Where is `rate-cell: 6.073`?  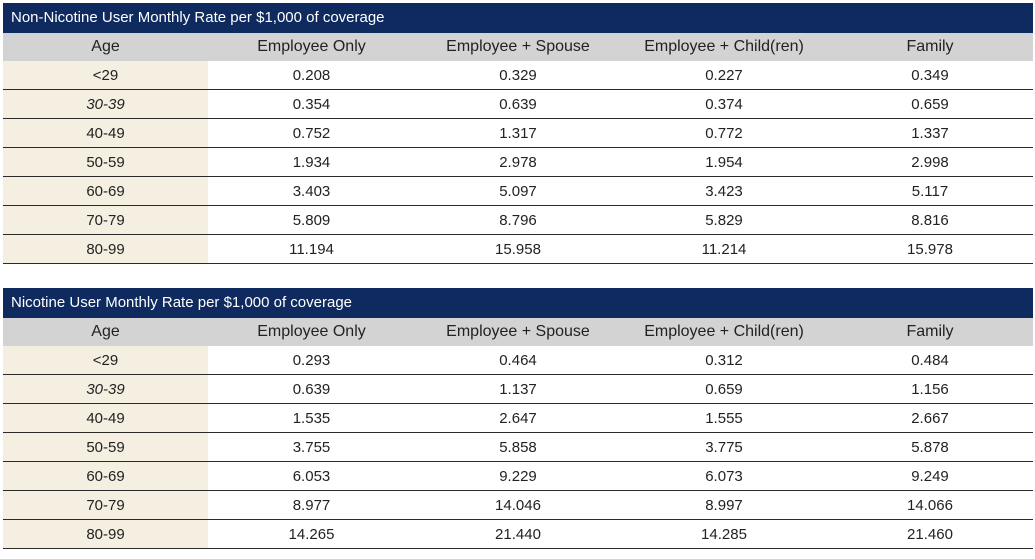
rate-cell: 6.073 is located at coordinates (724, 476).